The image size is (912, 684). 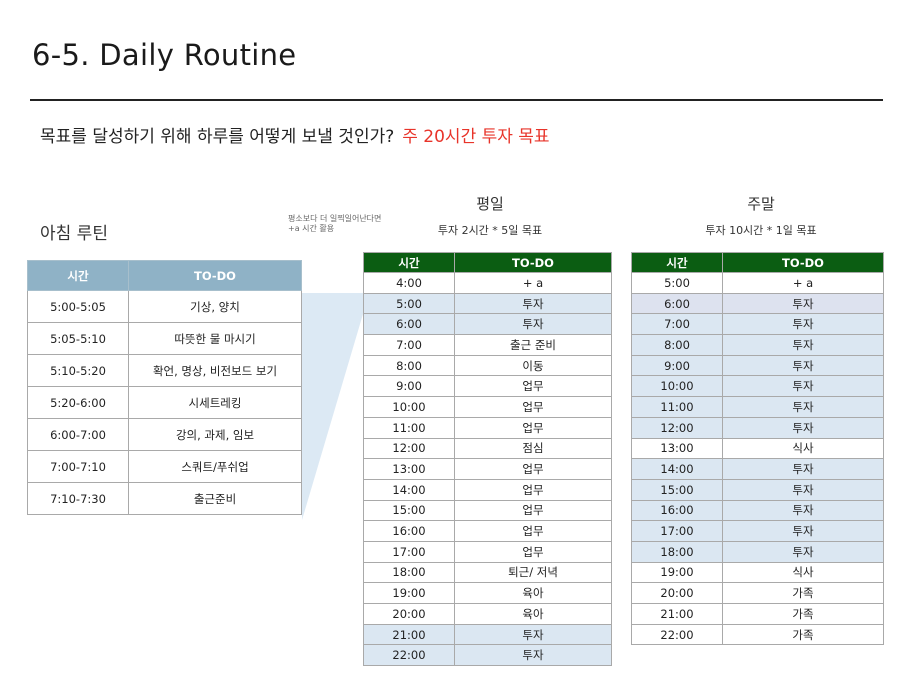 I want to click on table-row: 5:00-5:05 기상, 양치, so click(x=164, y=306).